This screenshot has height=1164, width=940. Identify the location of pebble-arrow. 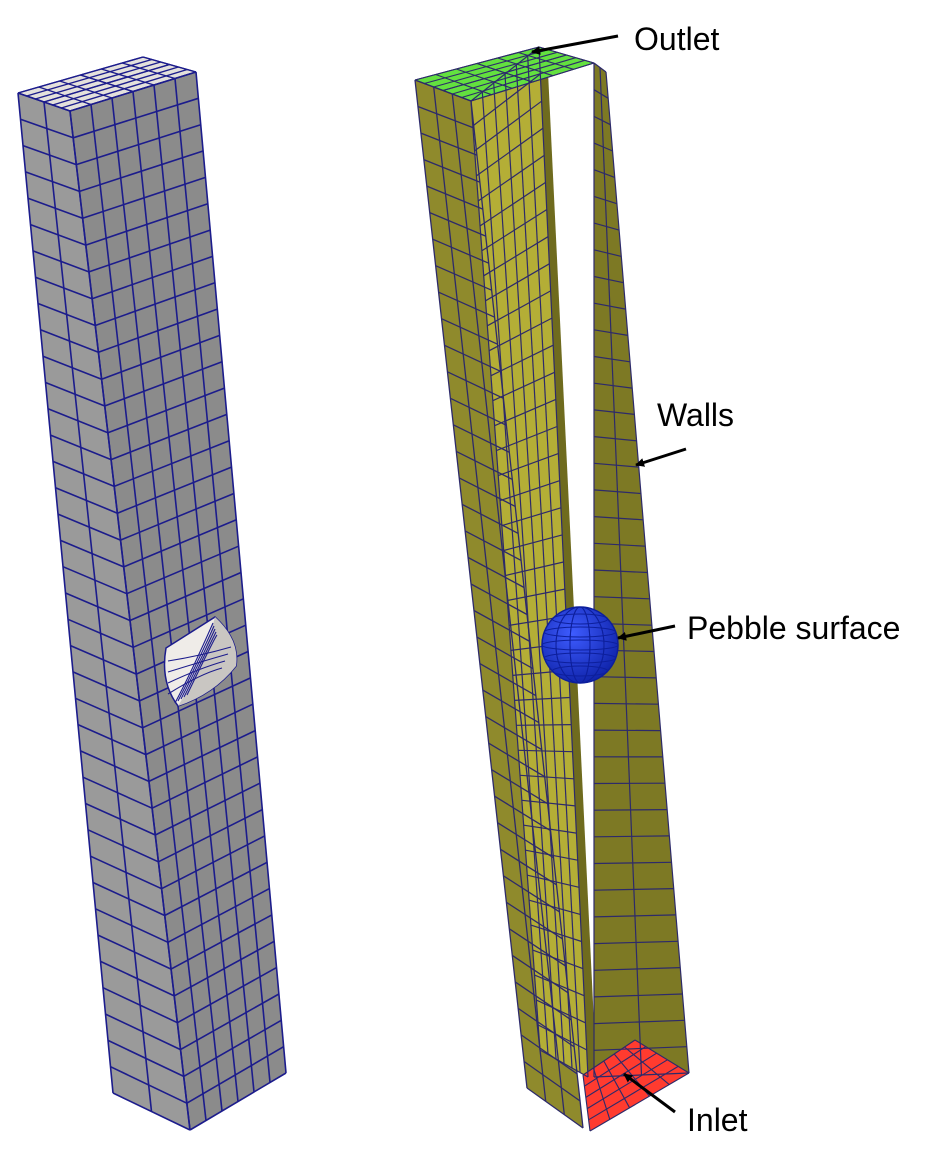
(646, 632).